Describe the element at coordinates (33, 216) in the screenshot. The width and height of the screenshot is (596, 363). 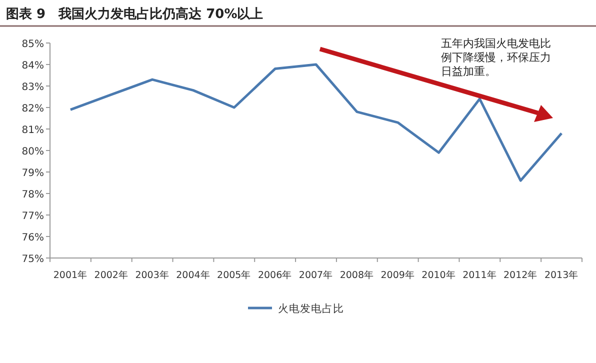
I see `y-tick-label: 77%` at that location.